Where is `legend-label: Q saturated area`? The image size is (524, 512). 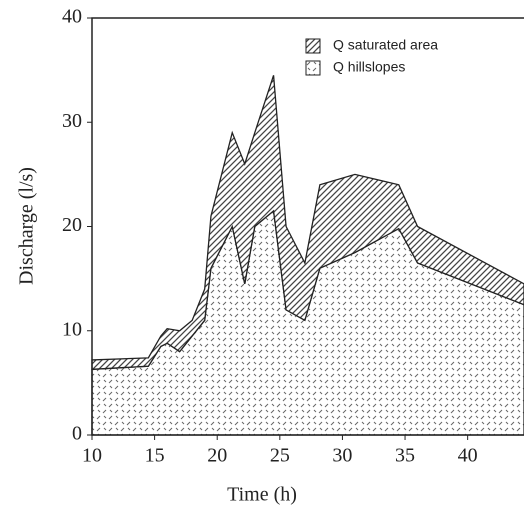
legend-label: Q saturated area is located at coordinates (385, 45).